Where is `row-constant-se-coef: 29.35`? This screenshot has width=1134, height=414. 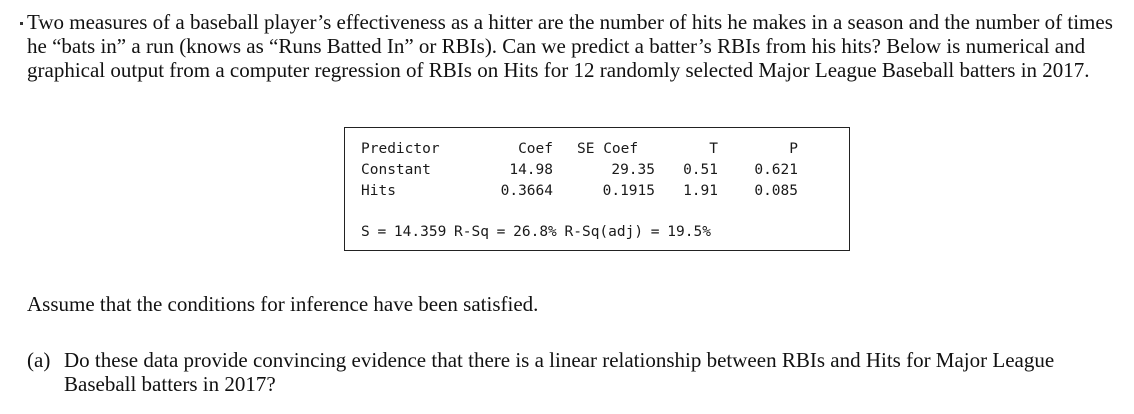 row-constant-se-coef: 29.35 is located at coordinates (633, 170).